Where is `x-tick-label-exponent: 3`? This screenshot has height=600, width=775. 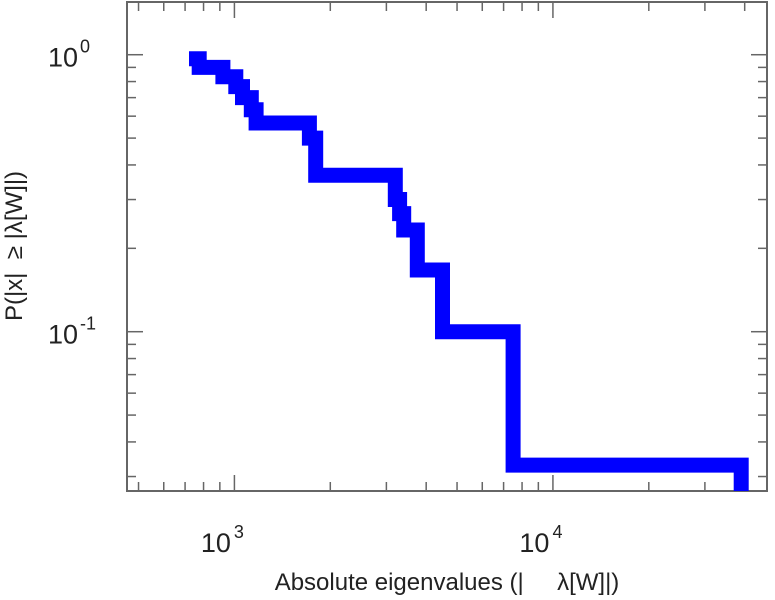 x-tick-label-exponent: 3 is located at coordinates (239, 532).